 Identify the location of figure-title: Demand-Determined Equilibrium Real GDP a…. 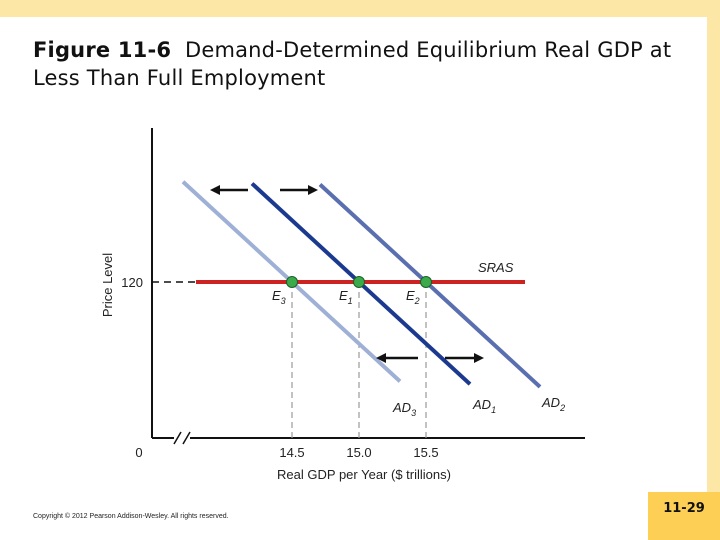
(352, 64).